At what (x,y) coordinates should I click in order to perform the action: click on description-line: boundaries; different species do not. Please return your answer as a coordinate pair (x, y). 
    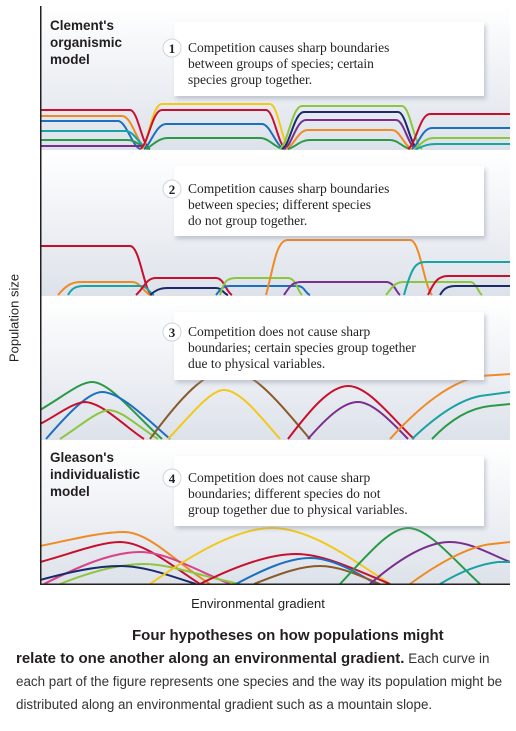
    Looking at the image, I should click on (284, 493).